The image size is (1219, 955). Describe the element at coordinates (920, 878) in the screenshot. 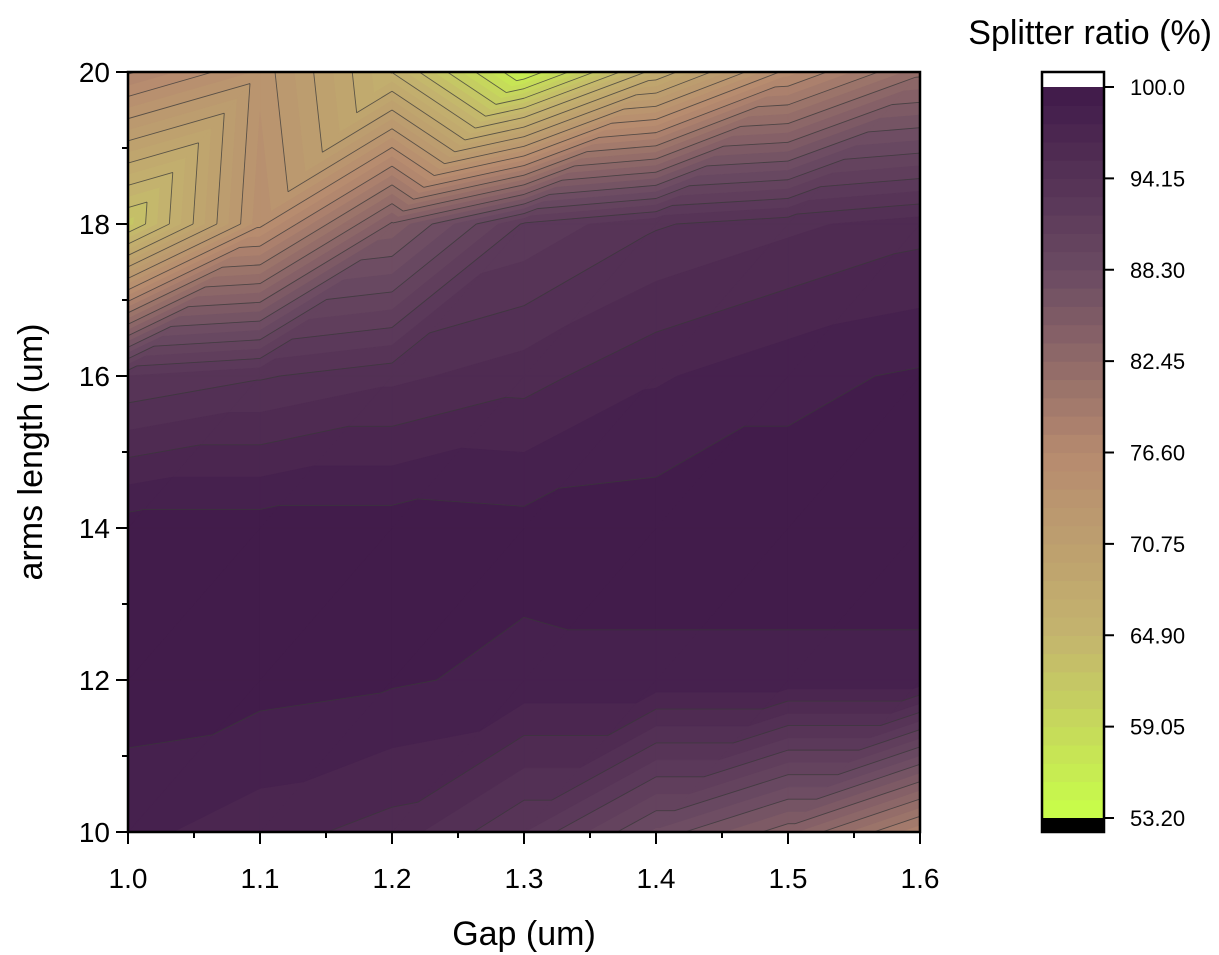

I see `x-tick-label: 1.6` at that location.